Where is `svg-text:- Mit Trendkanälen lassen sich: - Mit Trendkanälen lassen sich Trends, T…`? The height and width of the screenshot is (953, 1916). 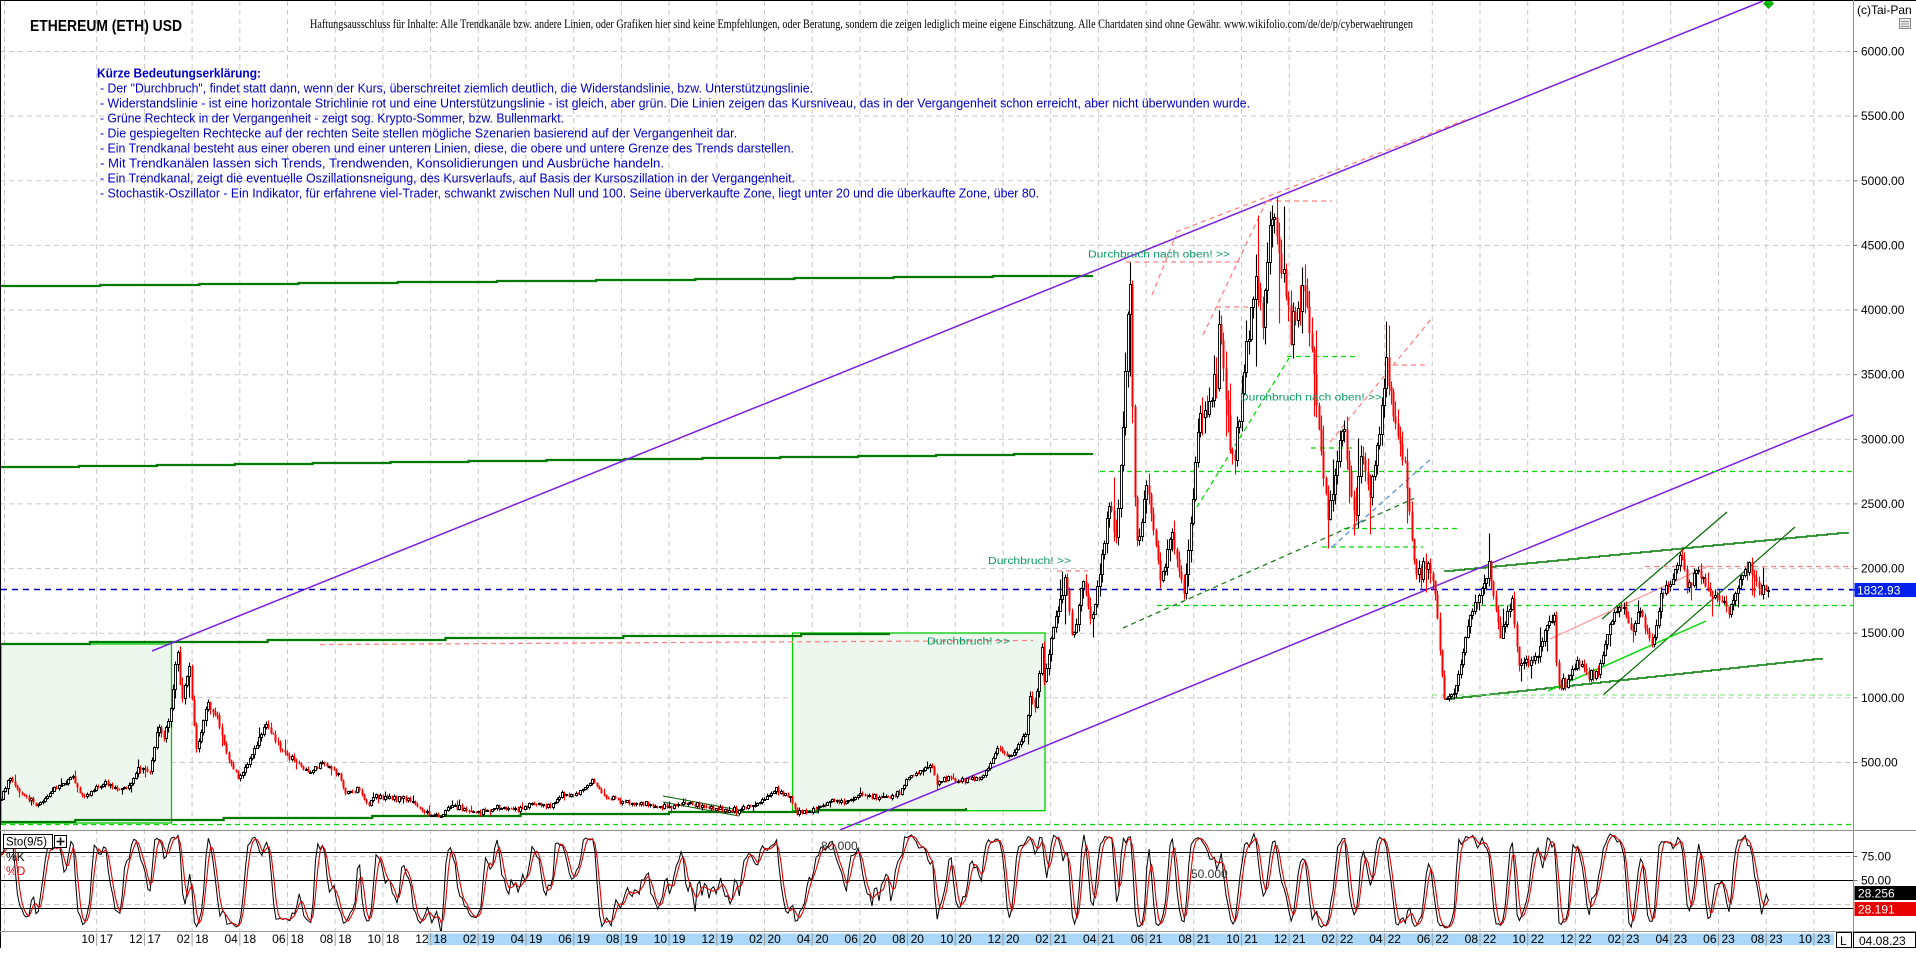 svg-text:- Mit Trendkanälen lassen sich: - Mit Trendkanälen lassen sich Trends, T… is located at coordinates (382, 164).